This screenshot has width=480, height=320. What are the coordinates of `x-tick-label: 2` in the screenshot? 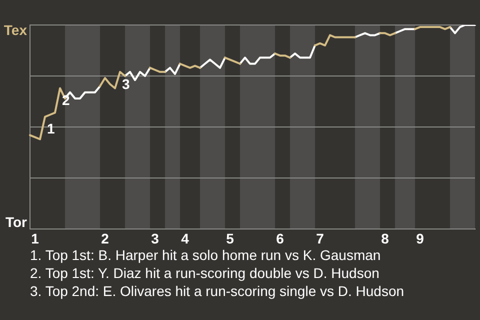 It's located at (105, 238).